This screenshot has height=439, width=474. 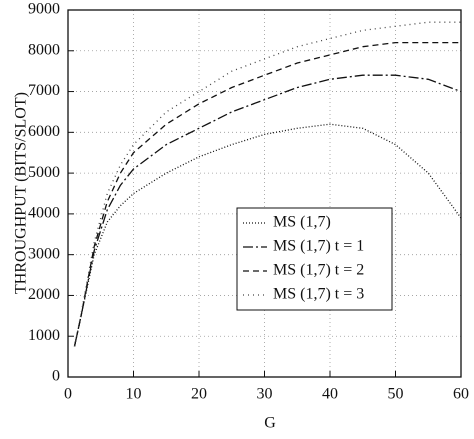 I want to click on legend-label: MS (1,7) t = 2, so click(x=318, y=270).